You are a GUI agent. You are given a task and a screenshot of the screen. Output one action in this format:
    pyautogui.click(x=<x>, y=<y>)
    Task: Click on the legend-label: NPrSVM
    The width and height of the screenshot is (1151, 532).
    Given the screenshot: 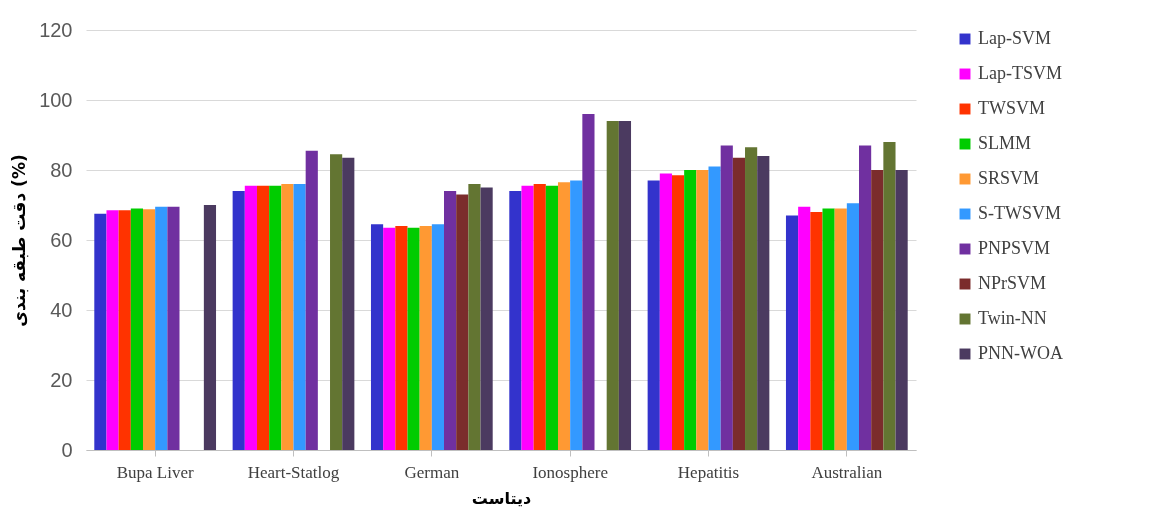 What is the action you would take?
    pyautogui.click(x=1012, y=283)
    